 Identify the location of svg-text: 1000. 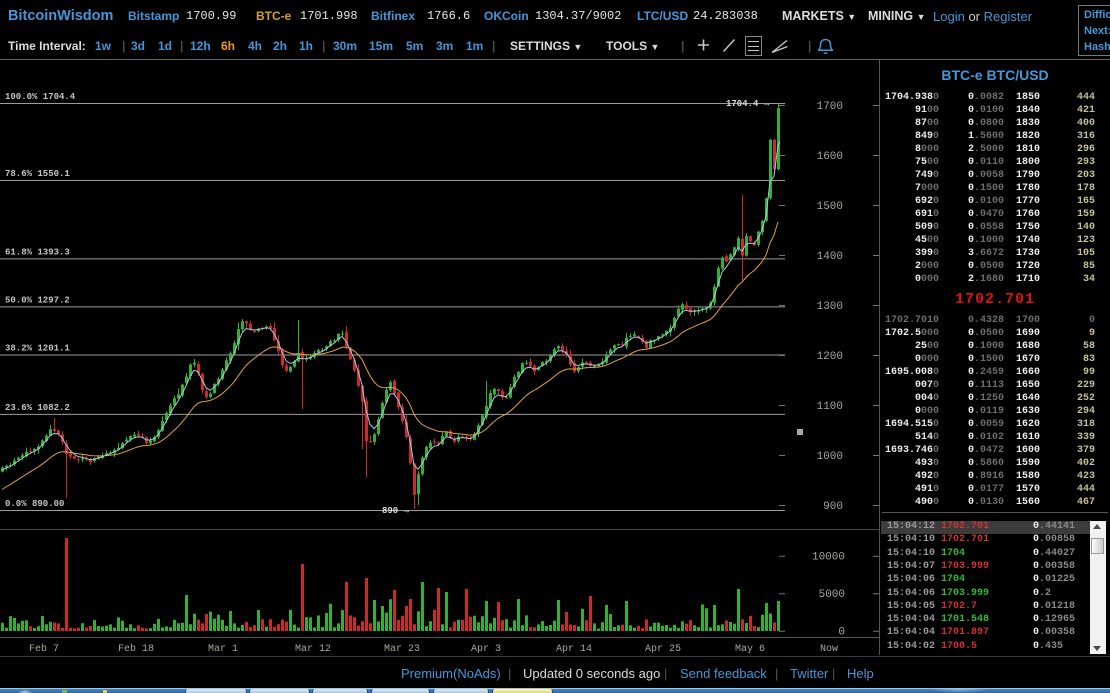
(830, 457).